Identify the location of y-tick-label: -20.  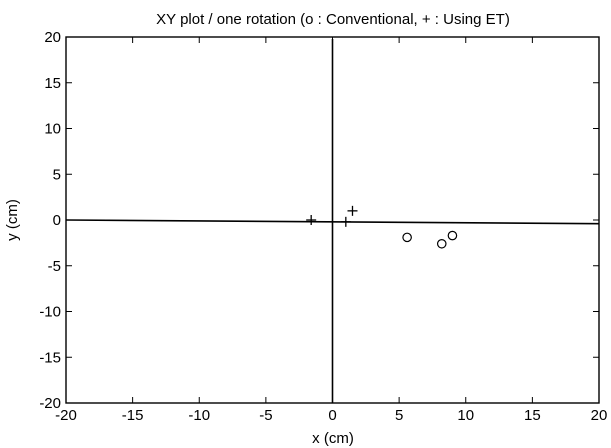
(50, 403).